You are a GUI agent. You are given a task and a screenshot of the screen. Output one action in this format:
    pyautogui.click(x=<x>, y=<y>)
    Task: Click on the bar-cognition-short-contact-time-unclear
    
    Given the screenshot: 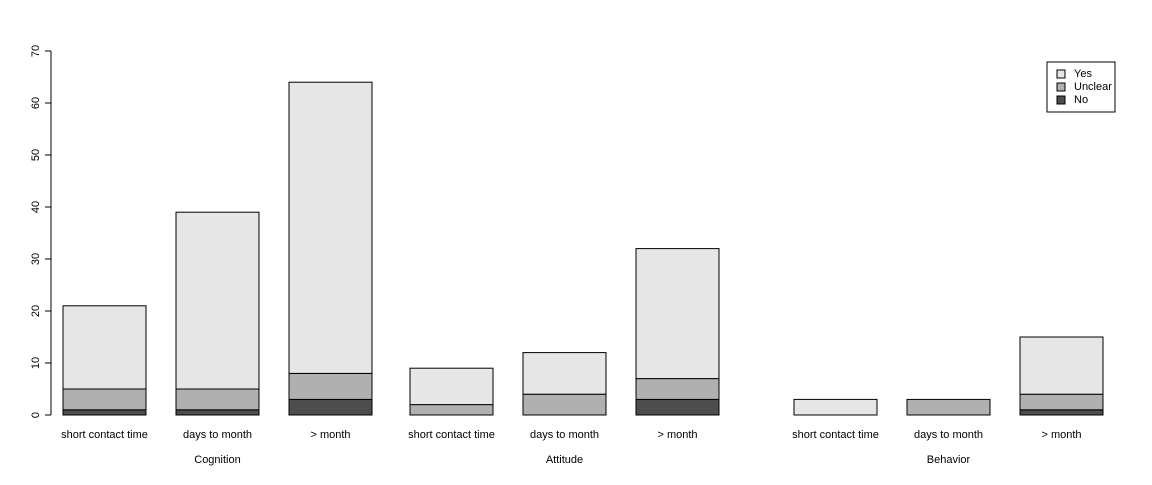 What is the action you would take?
    pyautogui.click(x=104, y=399)
    